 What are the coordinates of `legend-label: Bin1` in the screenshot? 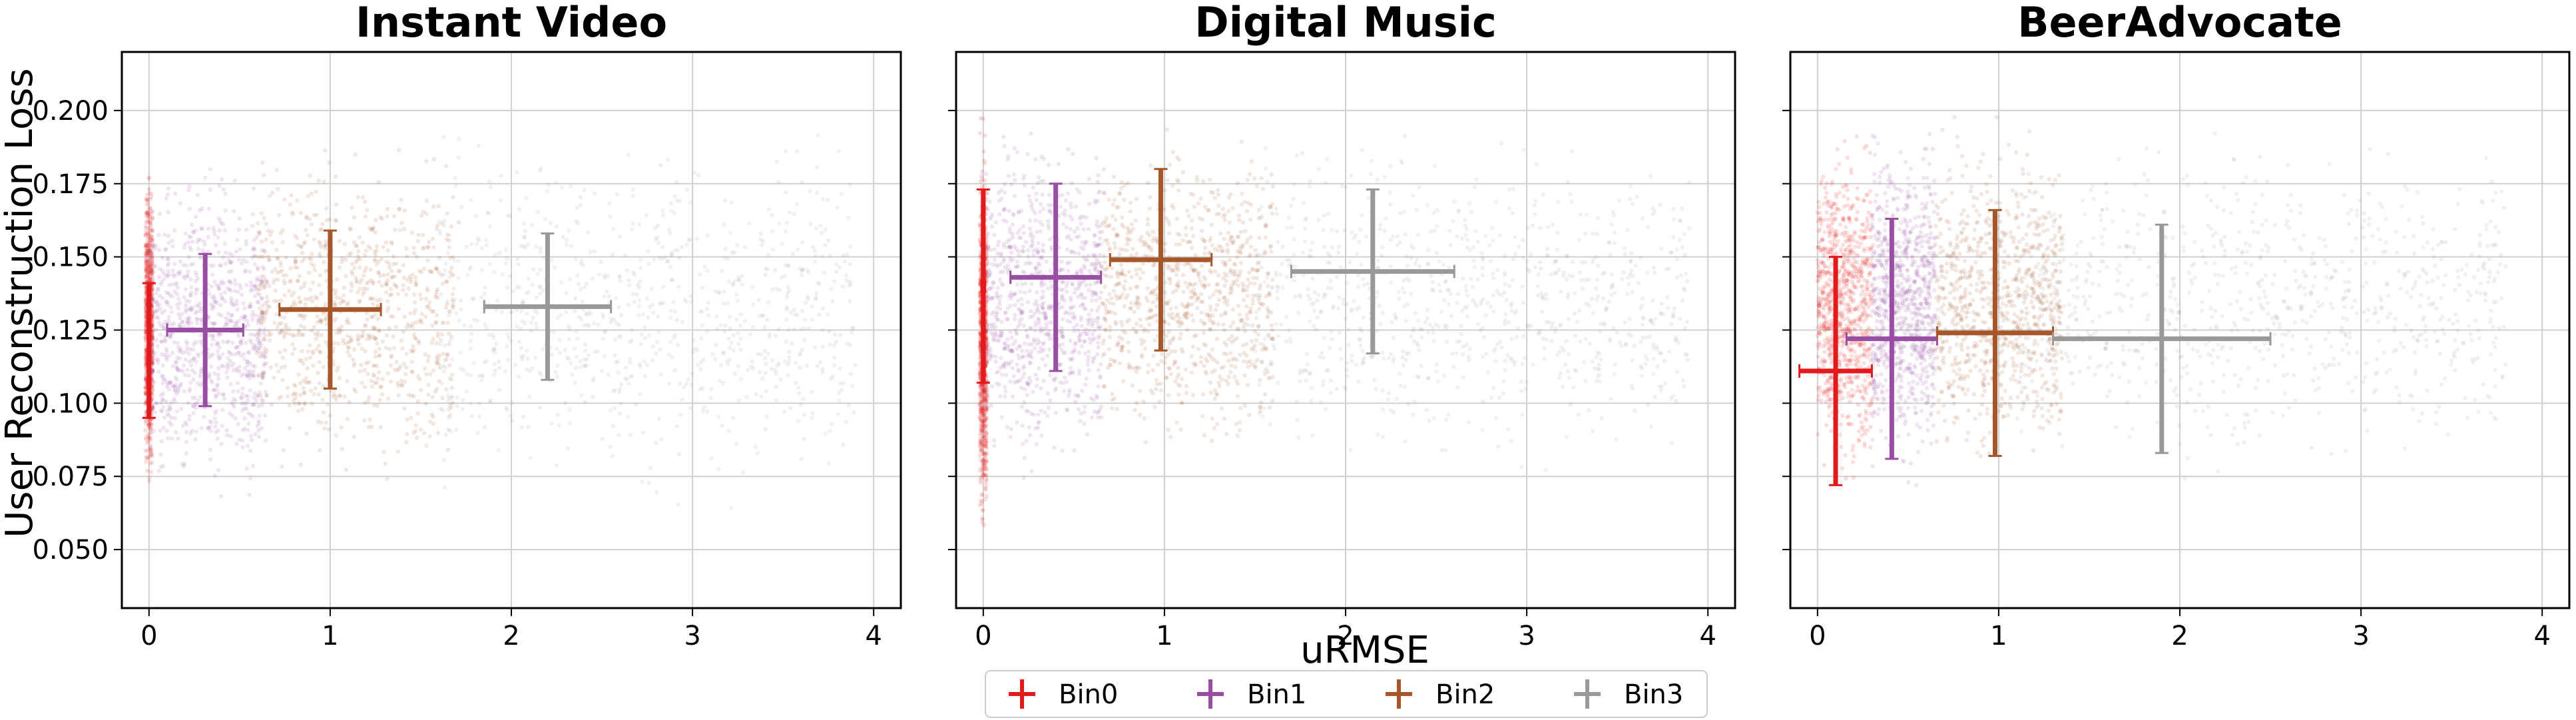 It's located at (1277, 694).